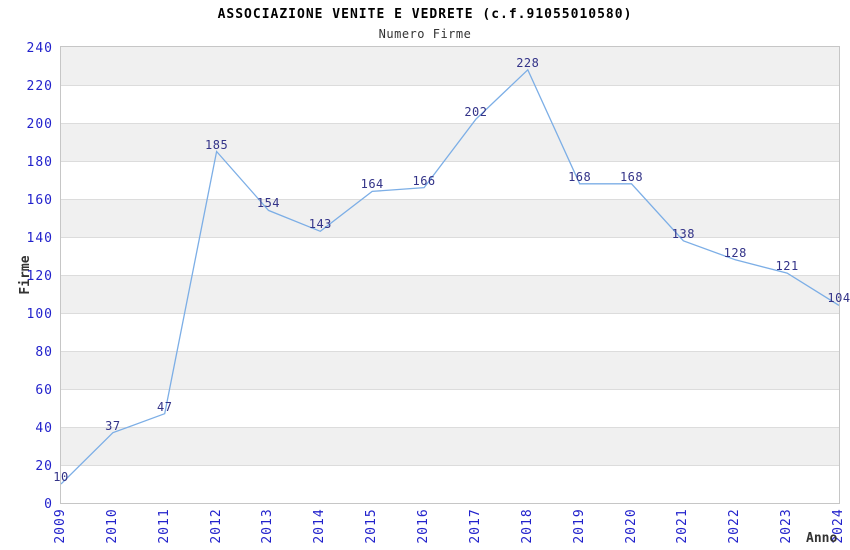  Describe the element at coordinates (787, 266) in the screenshot. I see `data-point-label: 121` at that location.